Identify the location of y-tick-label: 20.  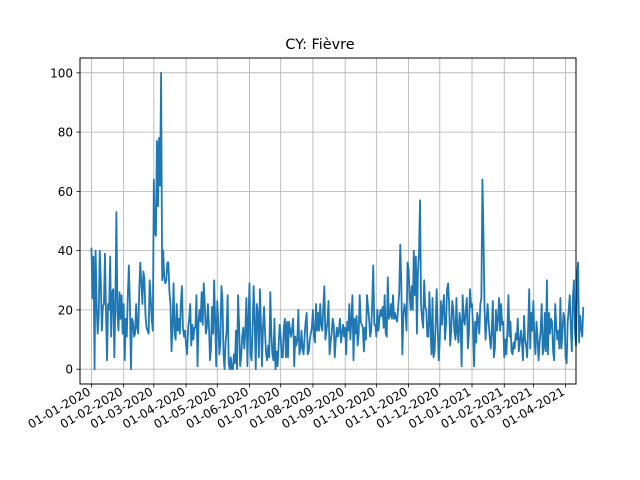
(65, 310).